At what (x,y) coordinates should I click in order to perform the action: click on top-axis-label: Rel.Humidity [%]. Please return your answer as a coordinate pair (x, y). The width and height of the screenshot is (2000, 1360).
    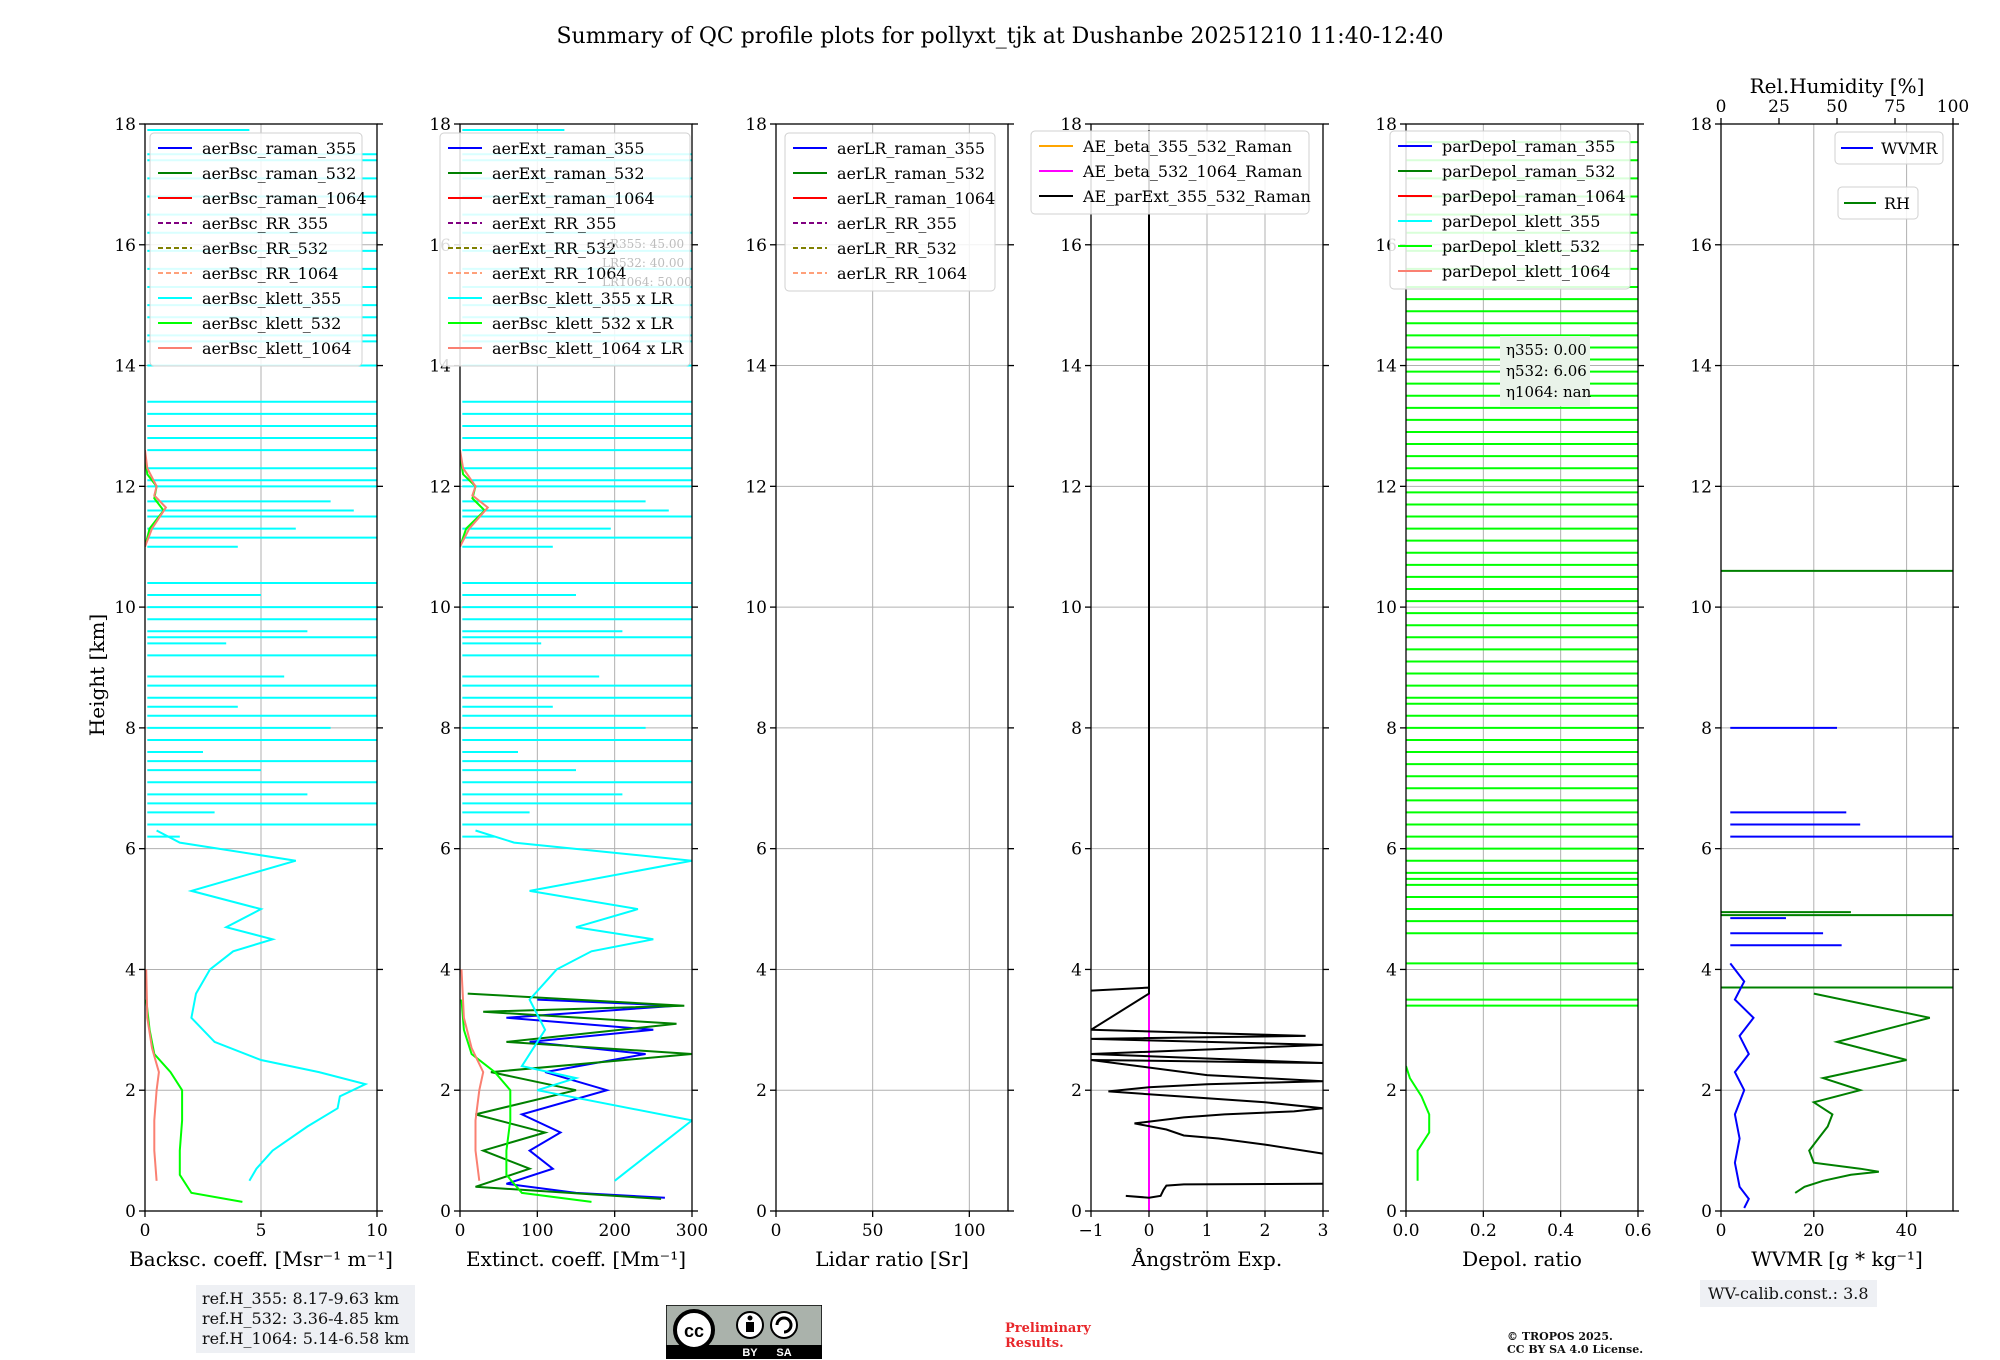
    Looking at the image, I should click on (1837, 86).